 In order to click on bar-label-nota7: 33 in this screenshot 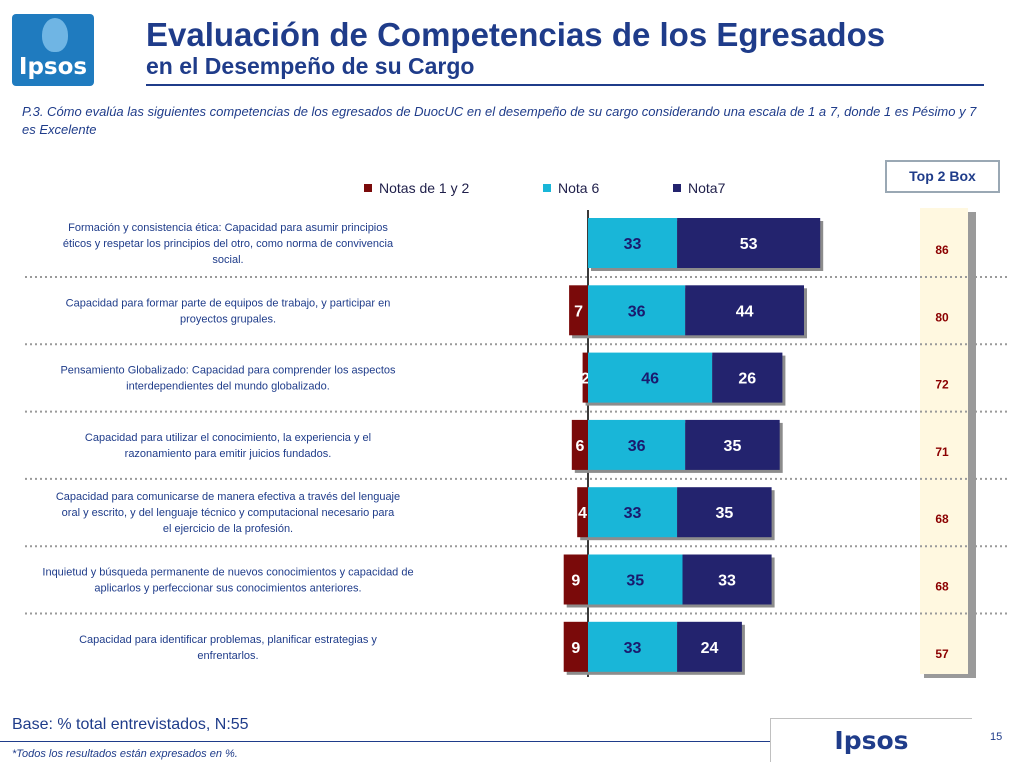, I will do `click(727, 581)`.